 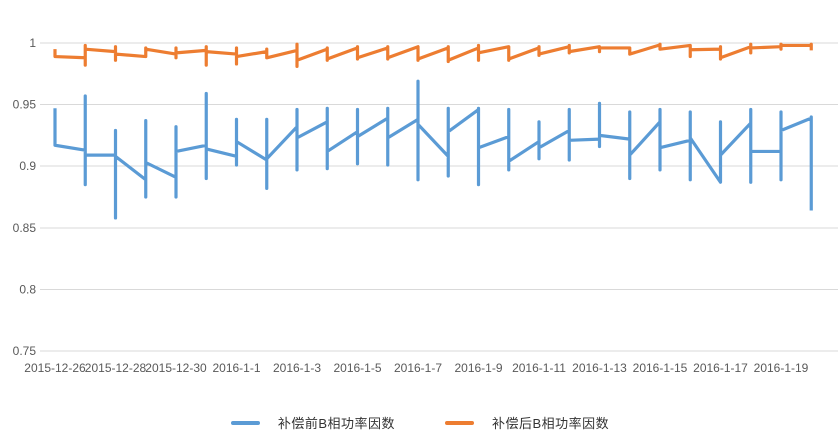 What do you see at coordinates (25, 228) in the screenshot?
I see `y-tick-label: 0.85` at bounding box center [25, 228].